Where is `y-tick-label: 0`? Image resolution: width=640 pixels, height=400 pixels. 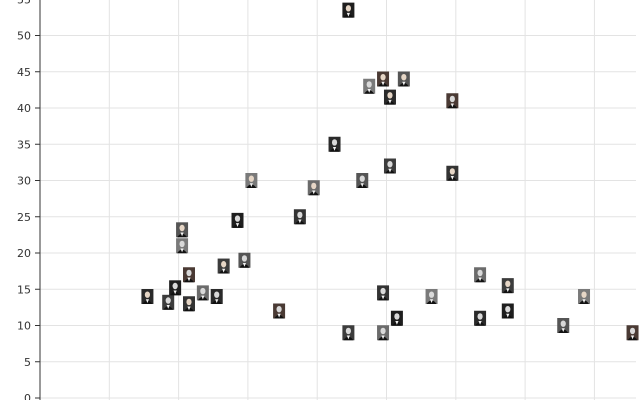 y-tick-label: 0 is located at coordinates (27, 396).